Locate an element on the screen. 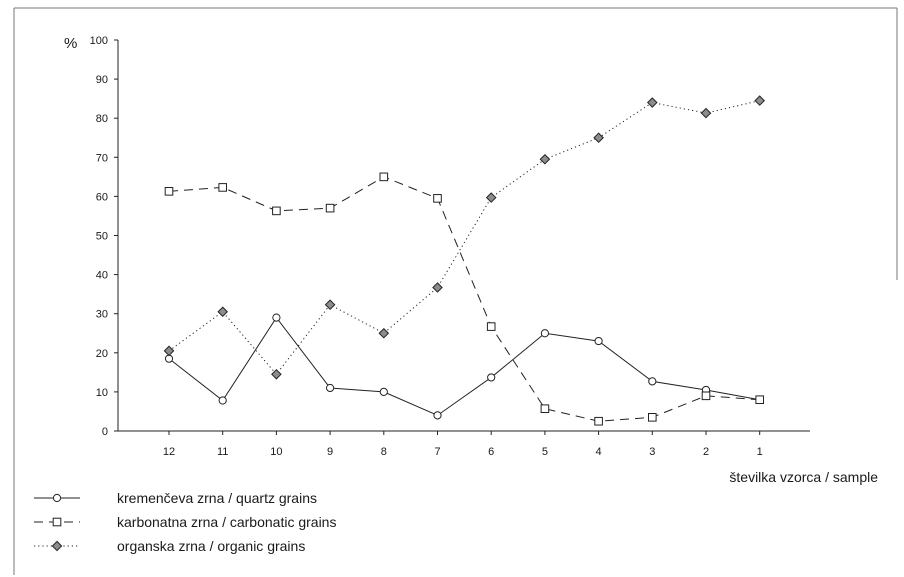 The height and width of the screenshot is (577, 904). y-tick-label: 80 is located at coordinates (102, 119).